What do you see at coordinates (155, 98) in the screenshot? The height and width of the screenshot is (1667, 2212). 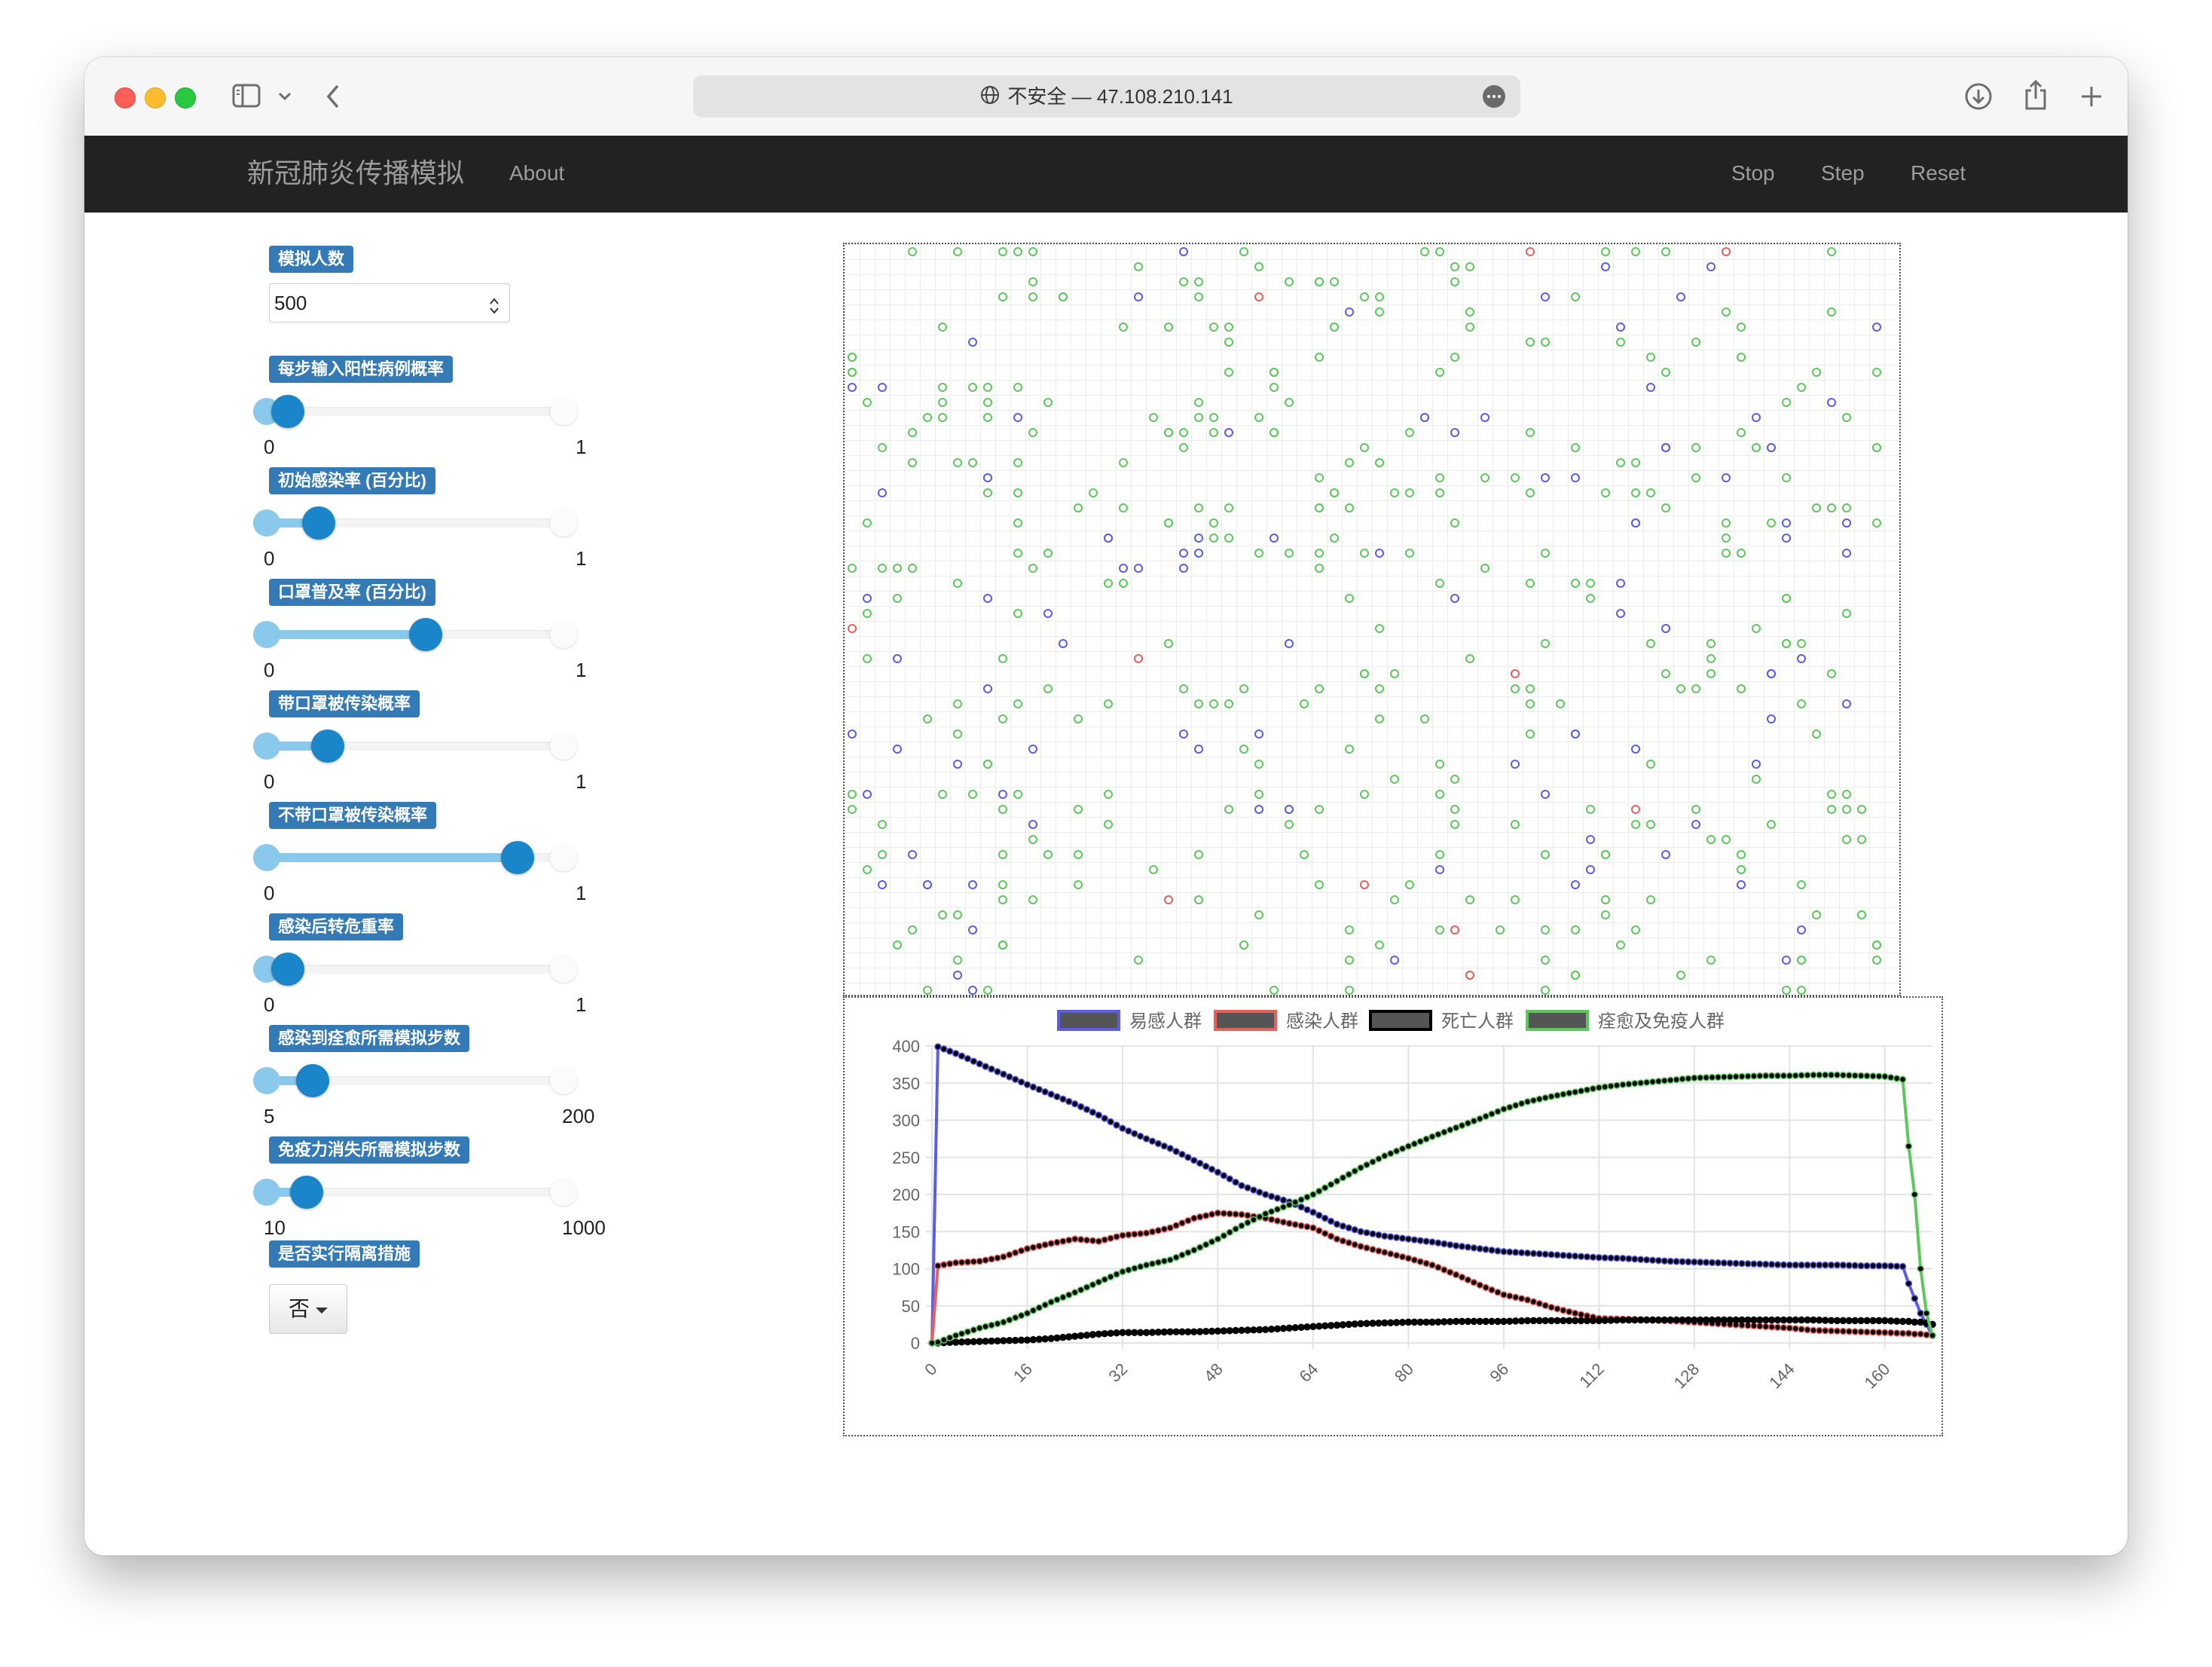 I see `minimize-window-button` at bounding box center [155, 98].